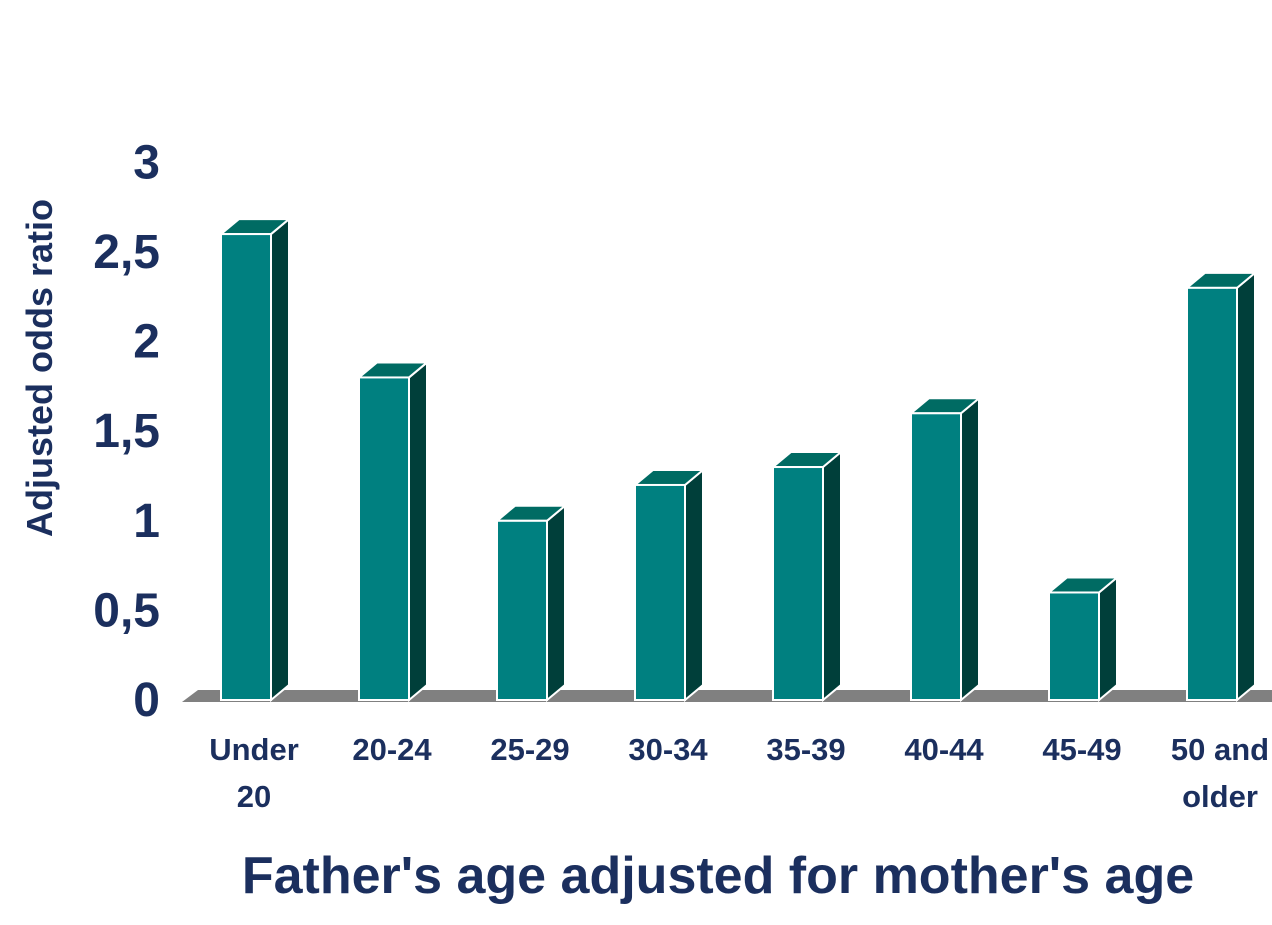  What do you see at coordinates (718, 876) in the screenshot?
I see `x-axis-title: Father's age adjusted for mother's age` at bounding box center [718, 876].